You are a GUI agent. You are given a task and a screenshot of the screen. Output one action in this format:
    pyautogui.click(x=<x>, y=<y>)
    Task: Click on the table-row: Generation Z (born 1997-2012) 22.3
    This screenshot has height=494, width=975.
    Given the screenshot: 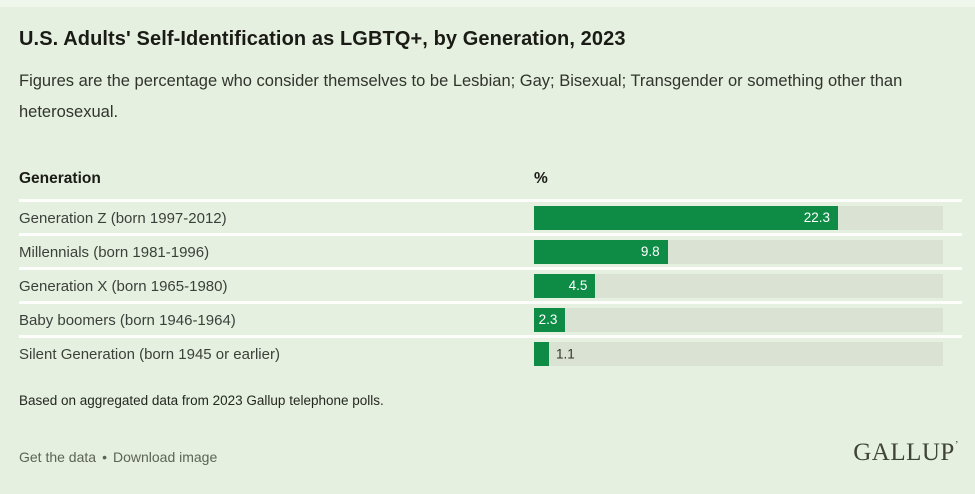 What is the action you would take?
    pyautogui.click(x=490, y=216)
    